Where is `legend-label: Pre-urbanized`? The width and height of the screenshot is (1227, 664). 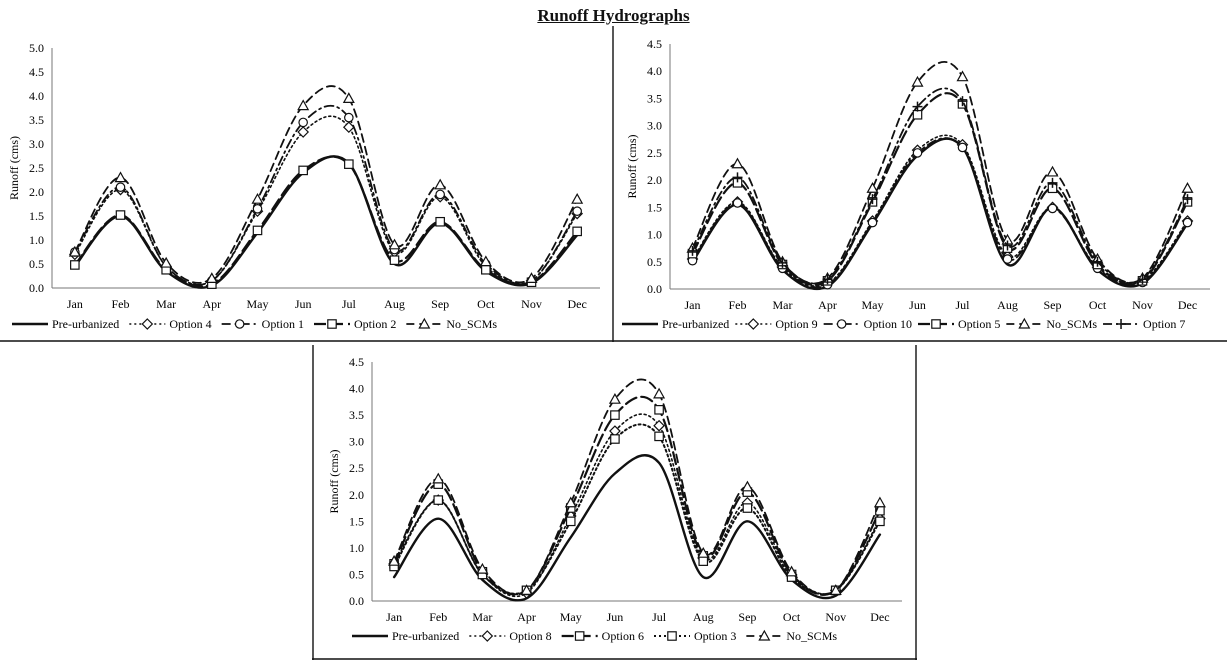
legend-label: Pre-urbanized is located at coordinates (425, 636).